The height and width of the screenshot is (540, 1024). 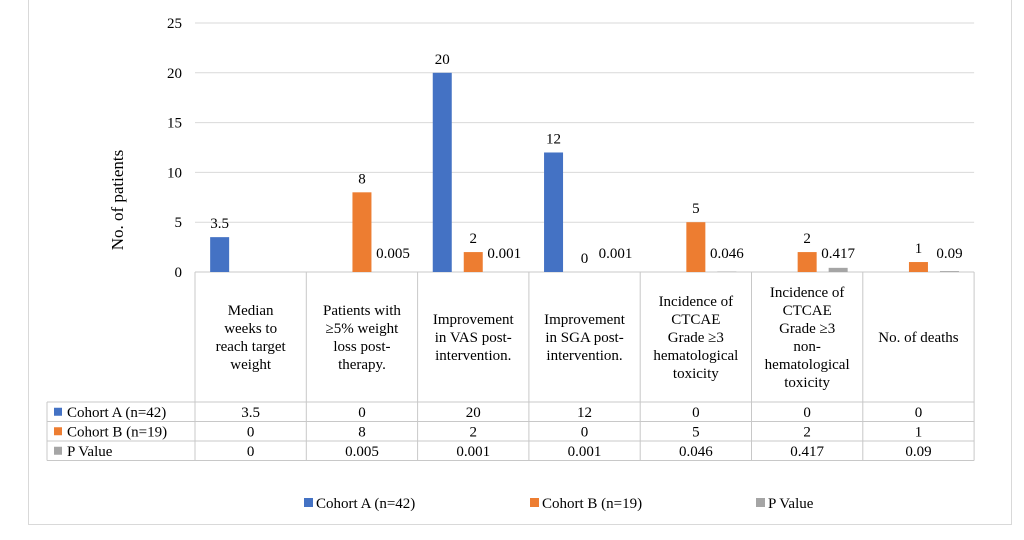 What do you see at coordinates (174, 24) in the screenshot?
I see `y-tick-label: 25` at bounding box center [174, 24].